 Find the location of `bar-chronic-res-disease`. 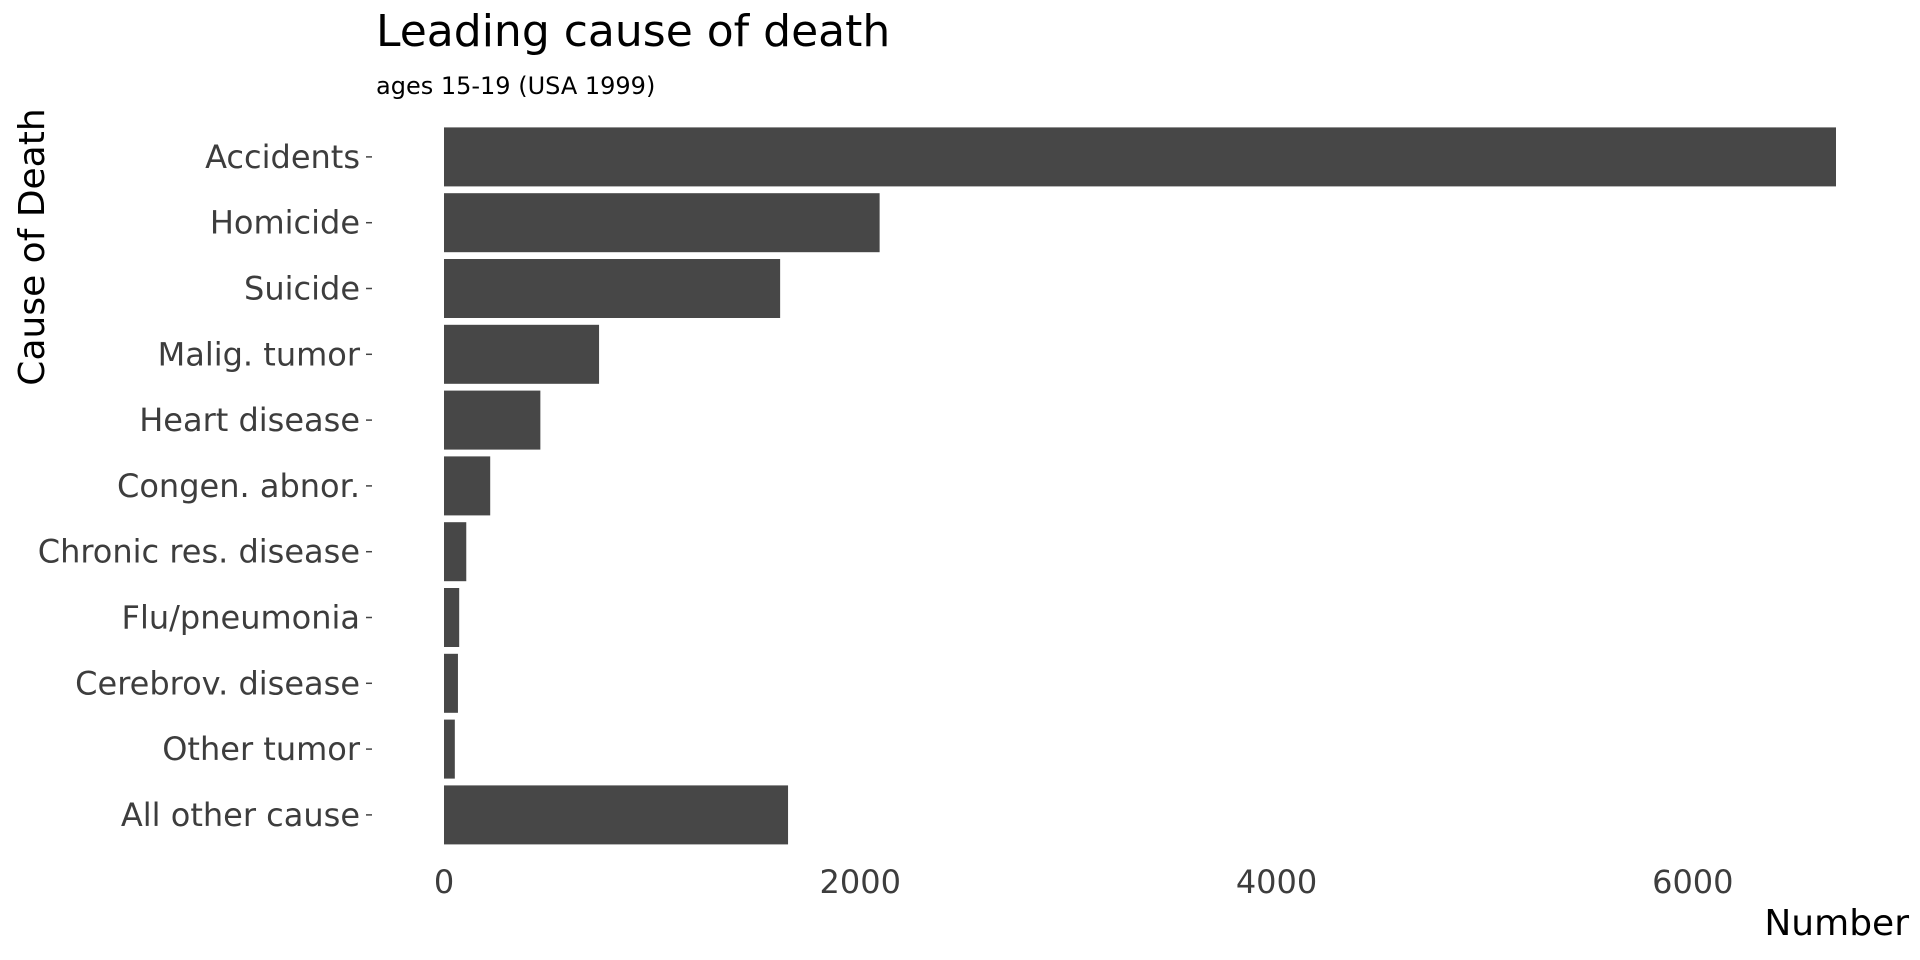

bar-chronic-res-disease is located at coordinates (455, 552).